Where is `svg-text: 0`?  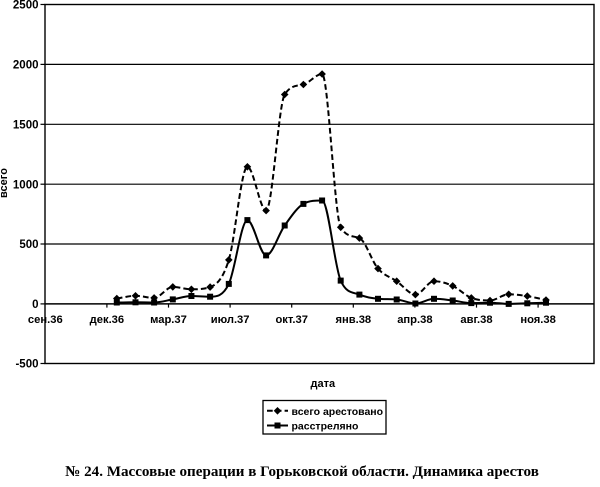 svg-text: 0 is located at coordinates (35, 305).